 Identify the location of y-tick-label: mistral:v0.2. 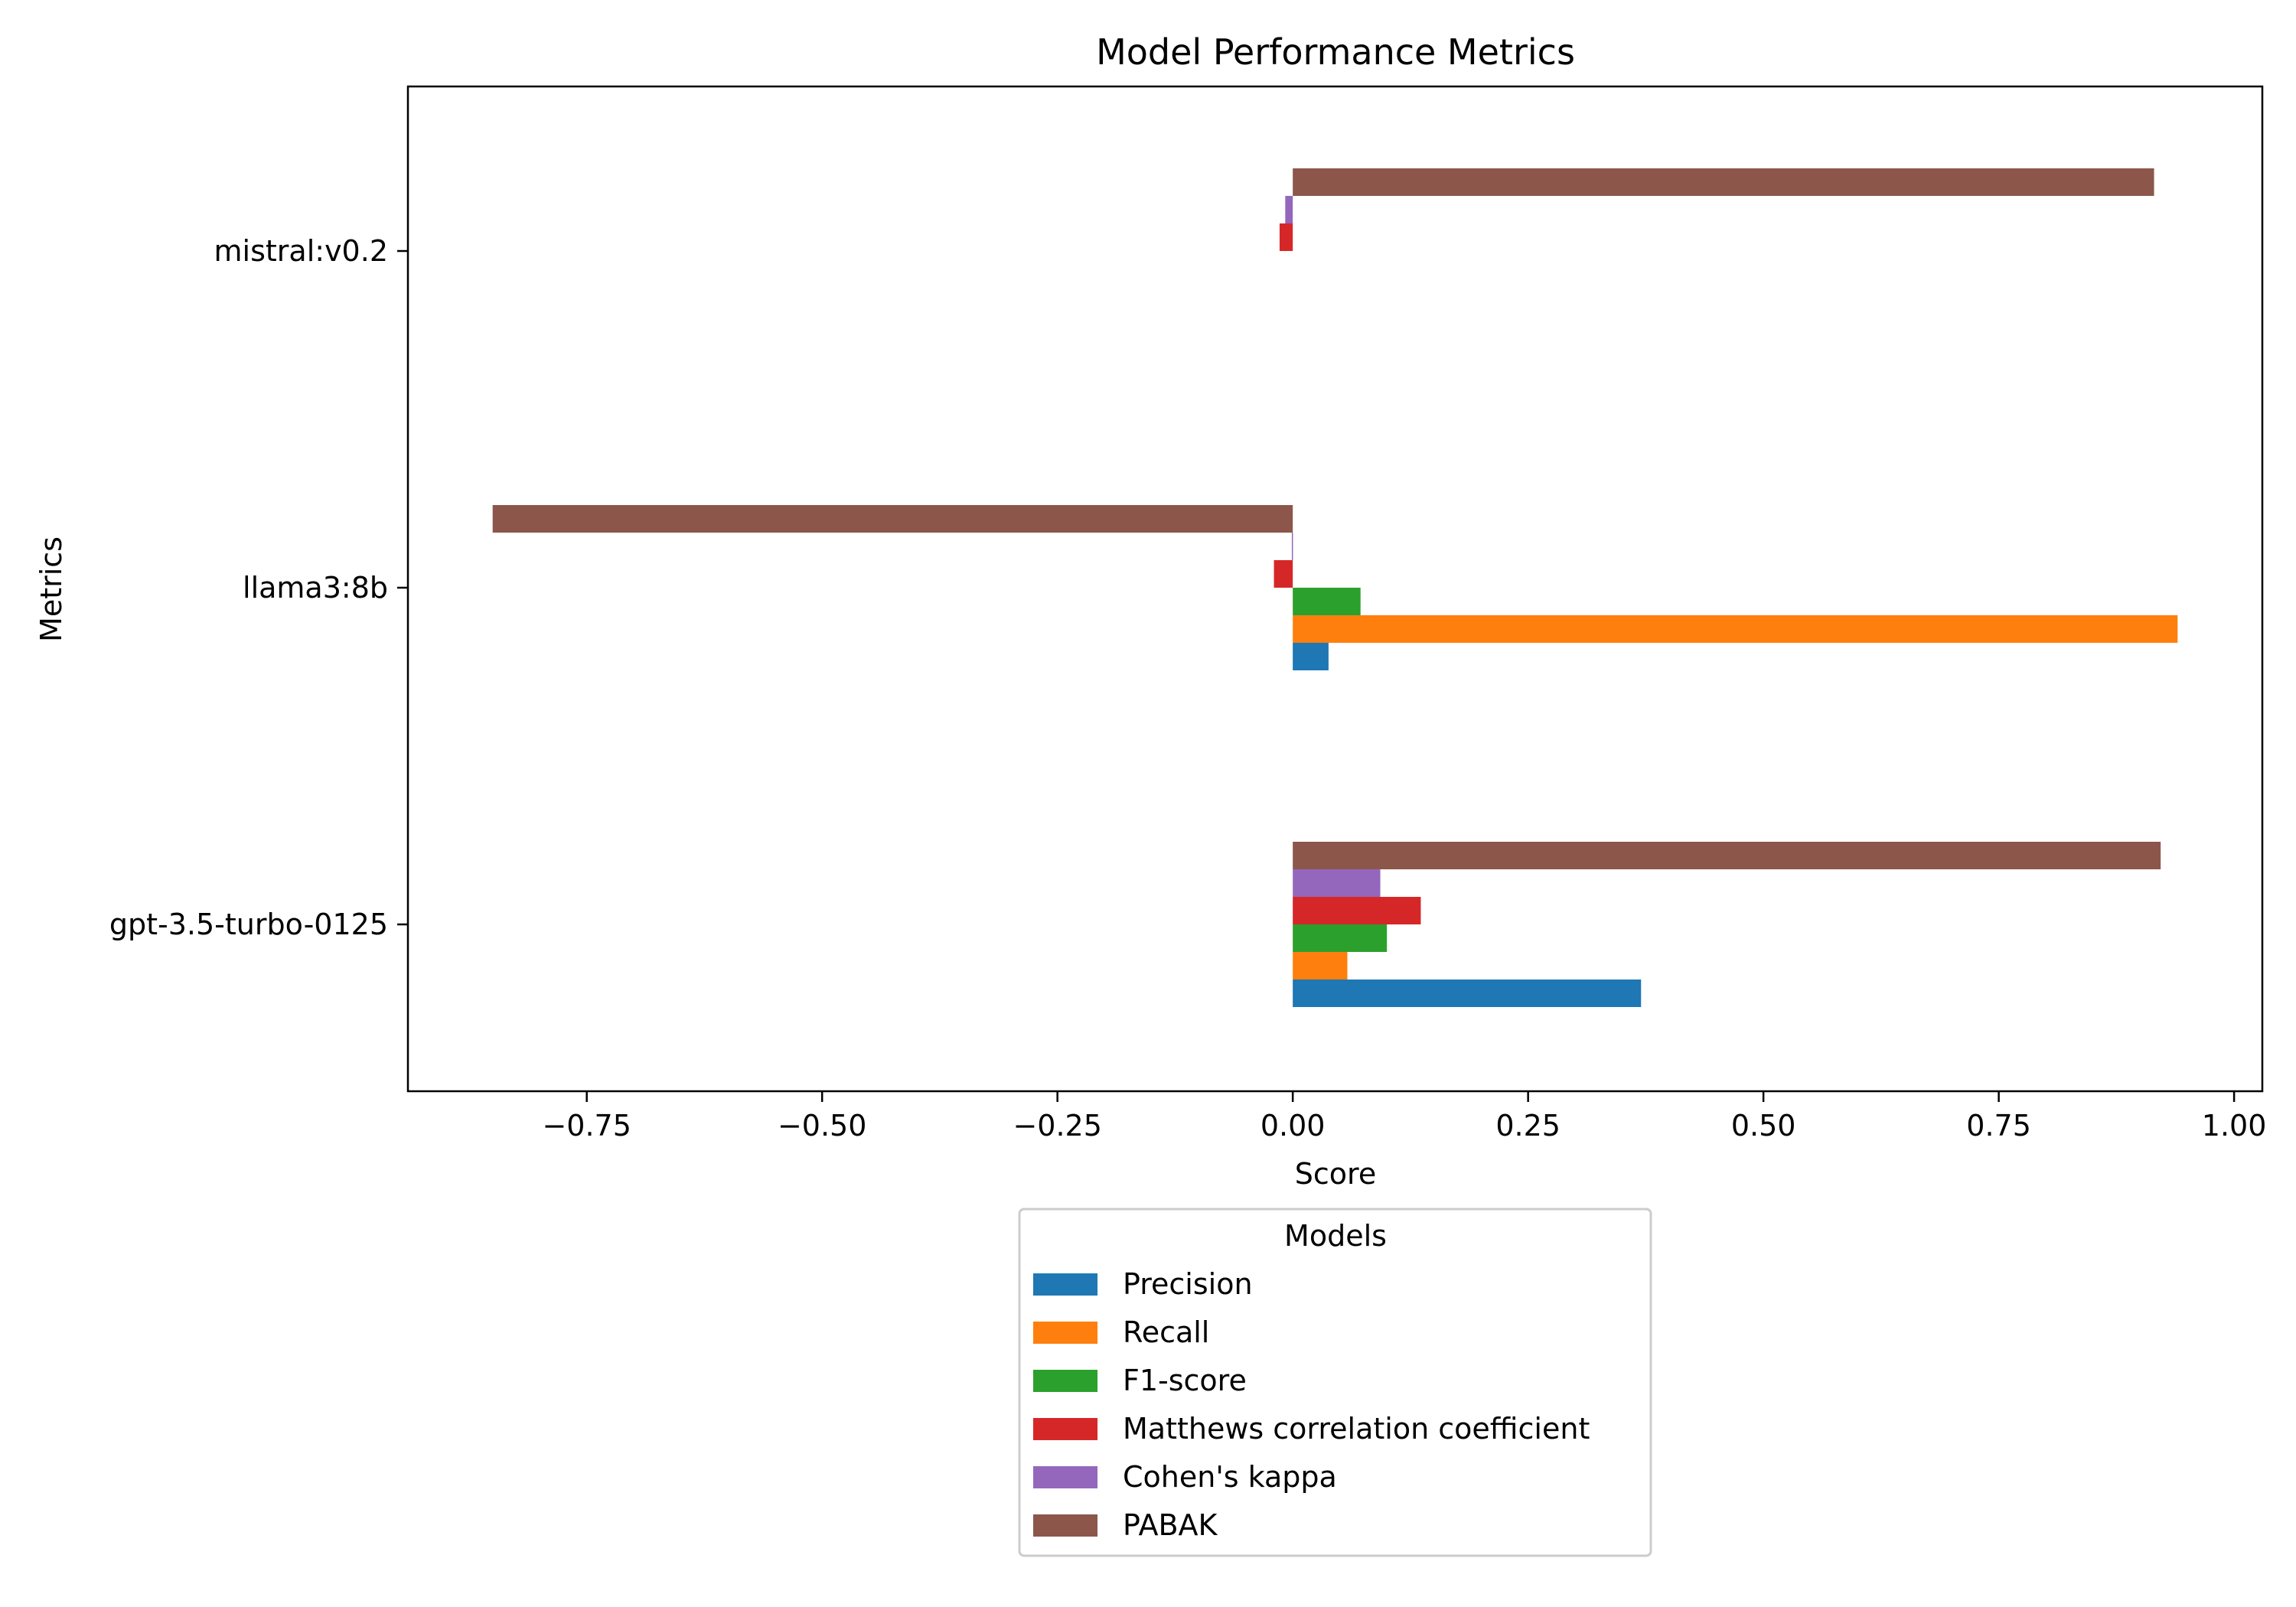
(301, 251).